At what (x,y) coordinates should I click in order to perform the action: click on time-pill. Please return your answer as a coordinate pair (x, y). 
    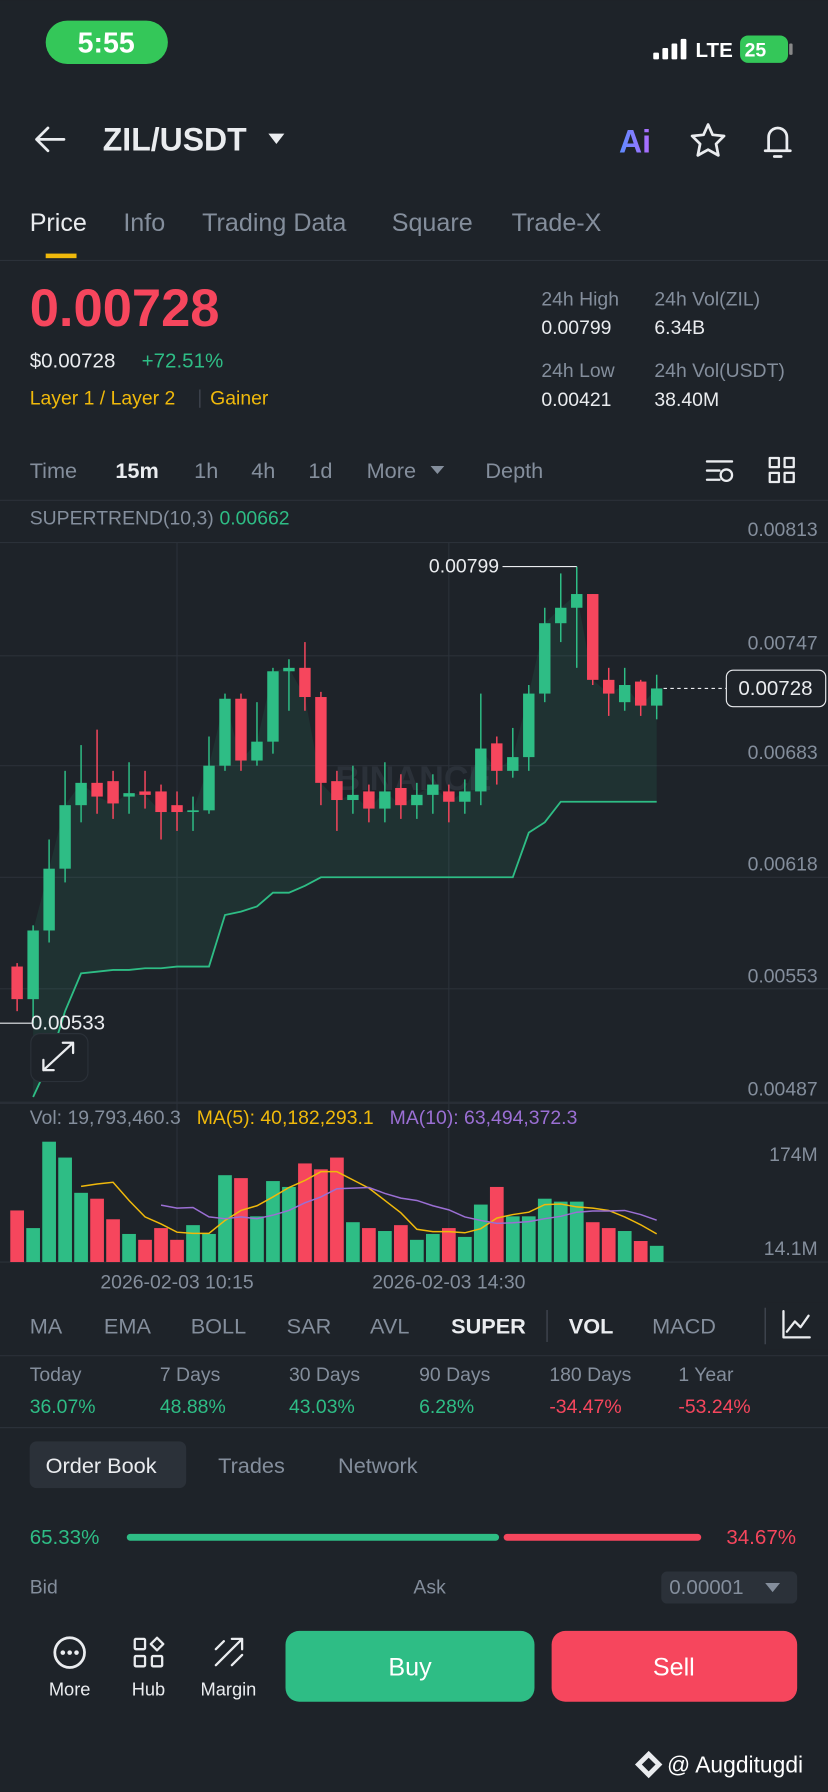
    Looking at the image, I should click on (106, 42).